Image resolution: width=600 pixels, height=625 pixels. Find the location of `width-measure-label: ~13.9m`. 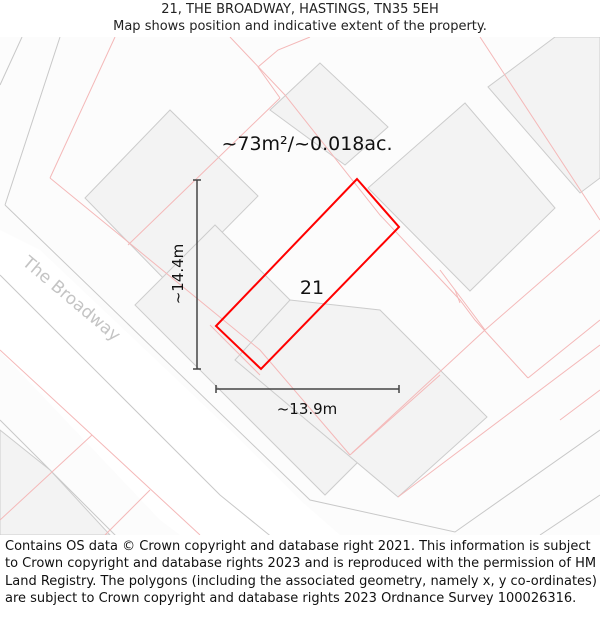

width-measure-label: ~13.9m is located at coordinates (307, 409).